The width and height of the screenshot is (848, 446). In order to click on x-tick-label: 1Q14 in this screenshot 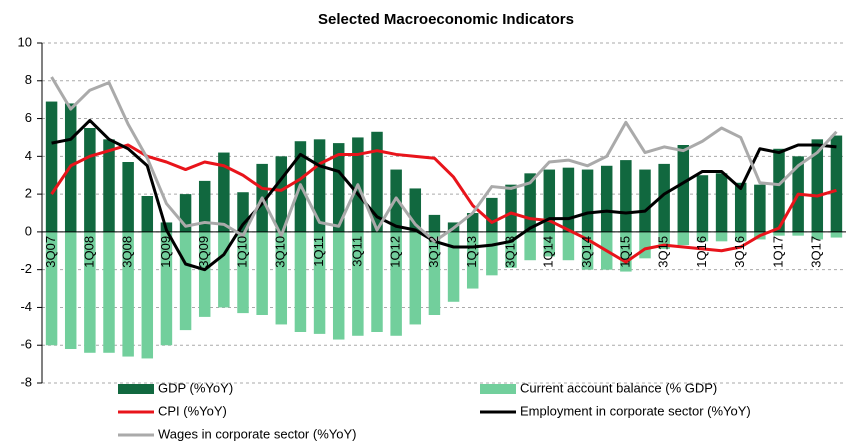, I will do `click(548, 252)`.